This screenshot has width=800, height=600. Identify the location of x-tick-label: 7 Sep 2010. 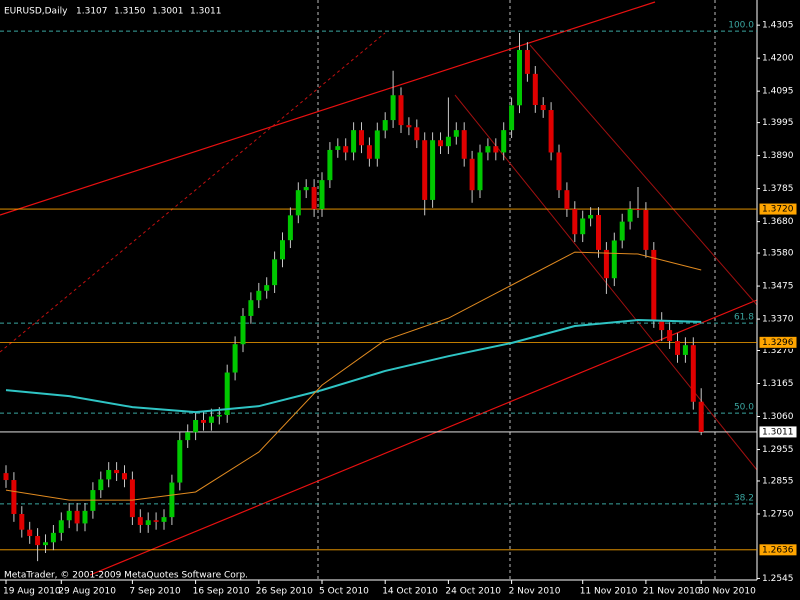
(155, 592).